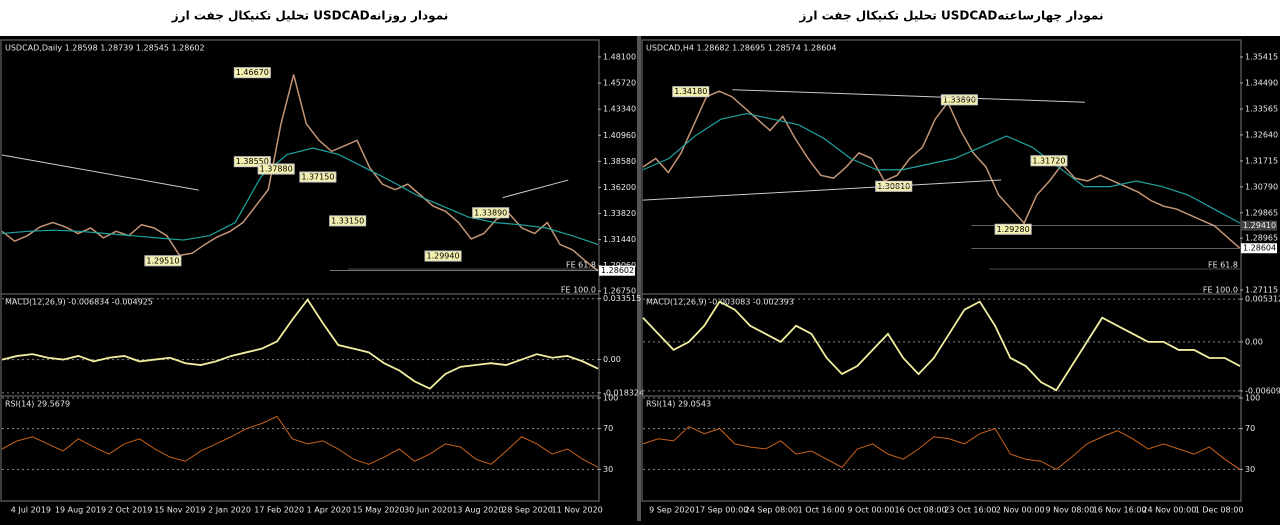 Image resolution: width=1280 pixels, height=525 pixels. I want to click on x-tick-label: 9 Nov 08:00, so click(1069, 510).